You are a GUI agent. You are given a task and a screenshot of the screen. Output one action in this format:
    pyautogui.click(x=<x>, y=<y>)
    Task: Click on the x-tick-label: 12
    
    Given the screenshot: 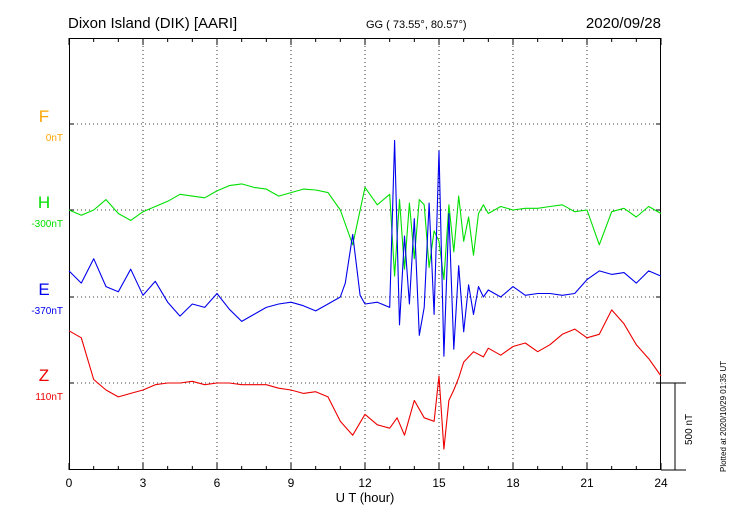 What is the action you would take?
    pyautogui.click(x=365, y=483)
    